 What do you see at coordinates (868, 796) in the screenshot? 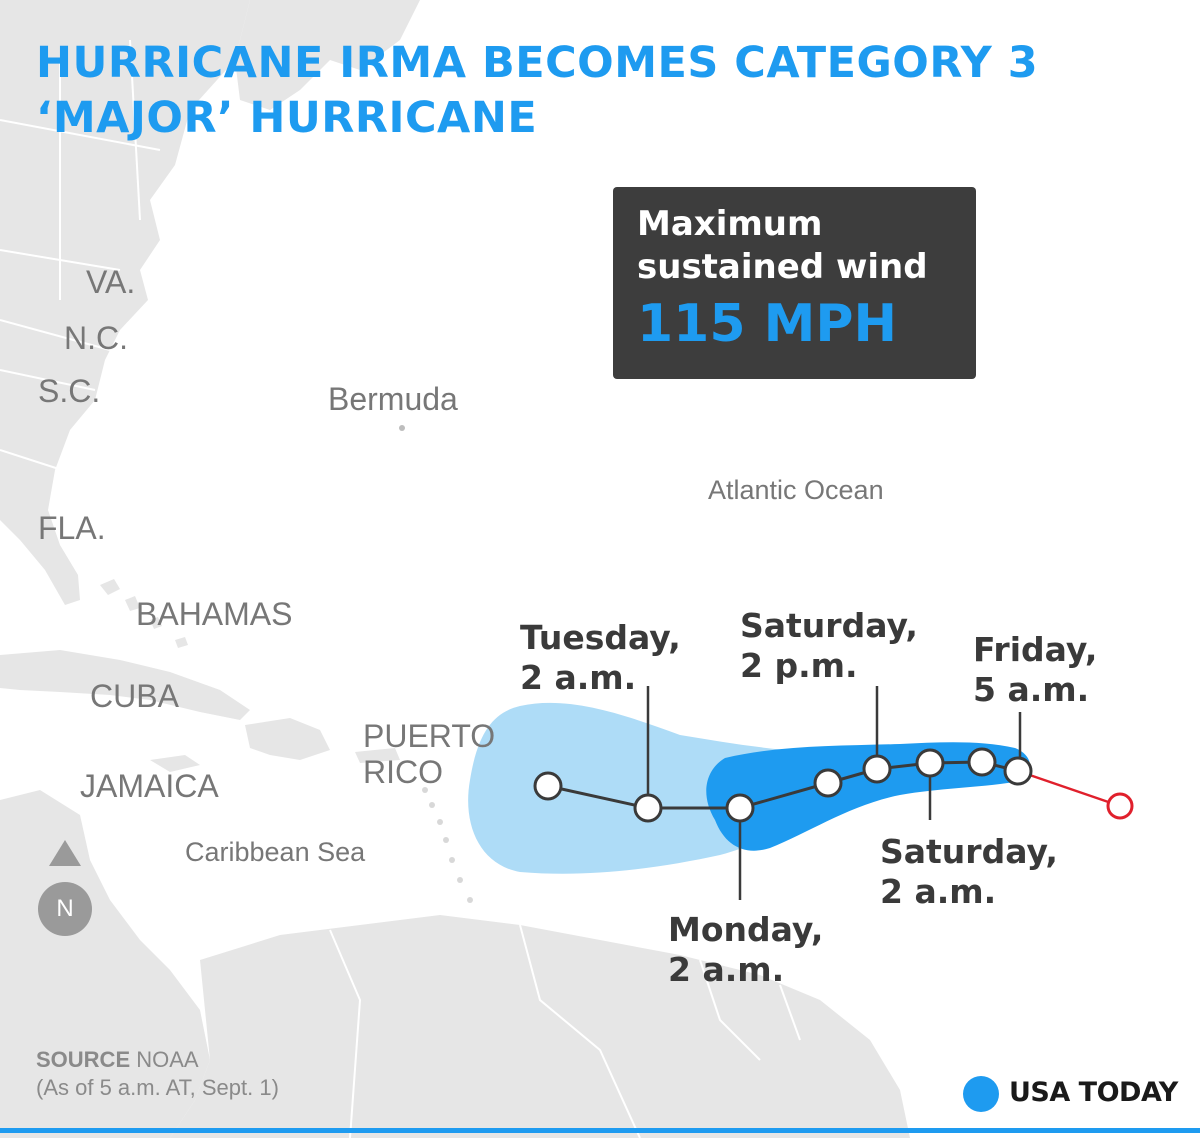
I see `forecast-cone-inner` at bounding box center [868, 796].